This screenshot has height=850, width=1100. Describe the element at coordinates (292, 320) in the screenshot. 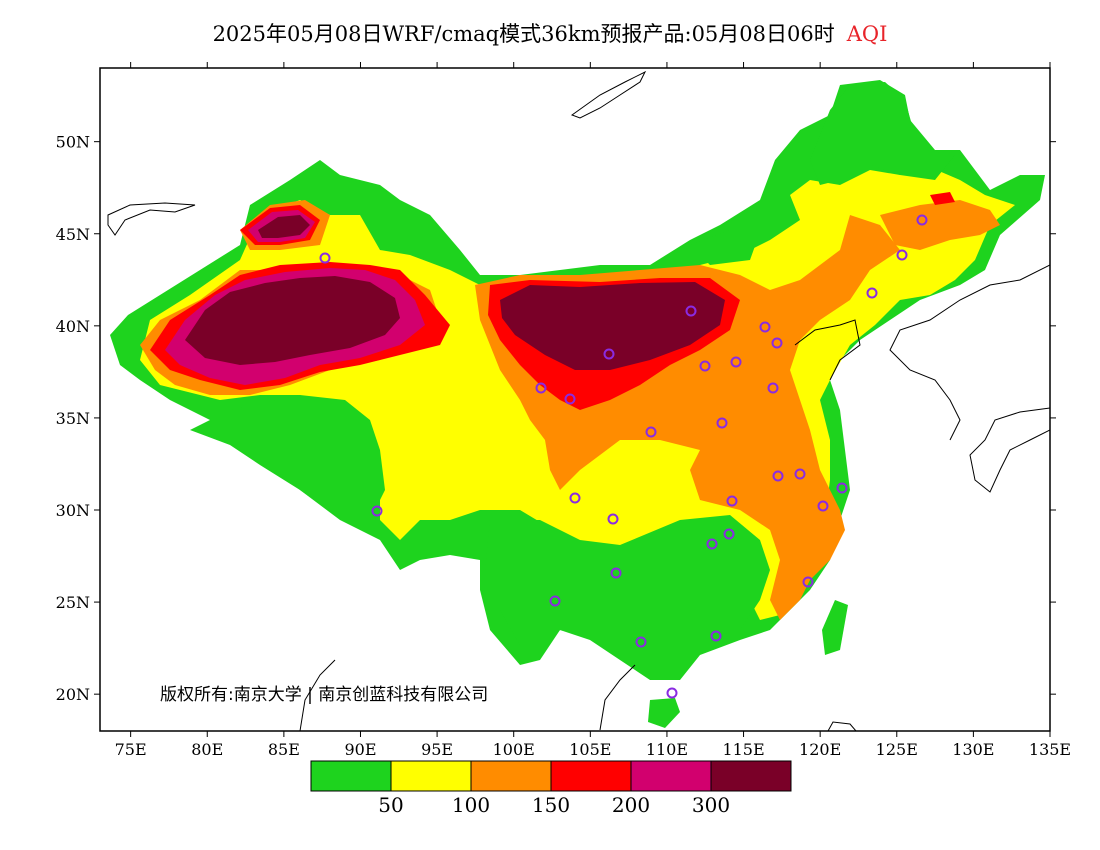

I see `aqi-zone-hazardous-tarim` at that location.